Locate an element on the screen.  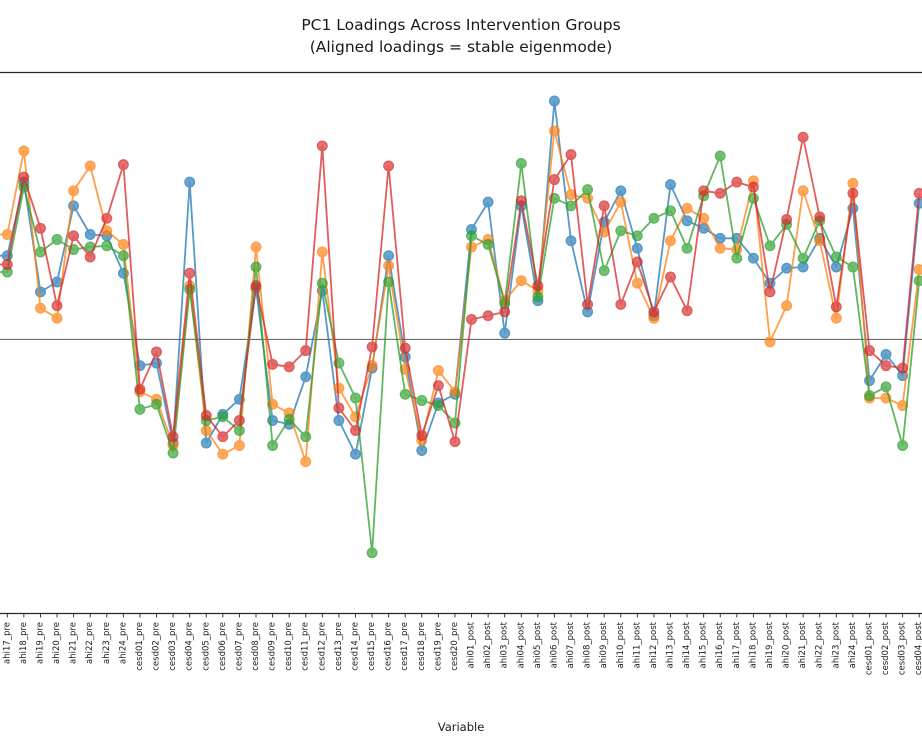
x-tick-label: ahi12_post is located at coordinates (654, 644).